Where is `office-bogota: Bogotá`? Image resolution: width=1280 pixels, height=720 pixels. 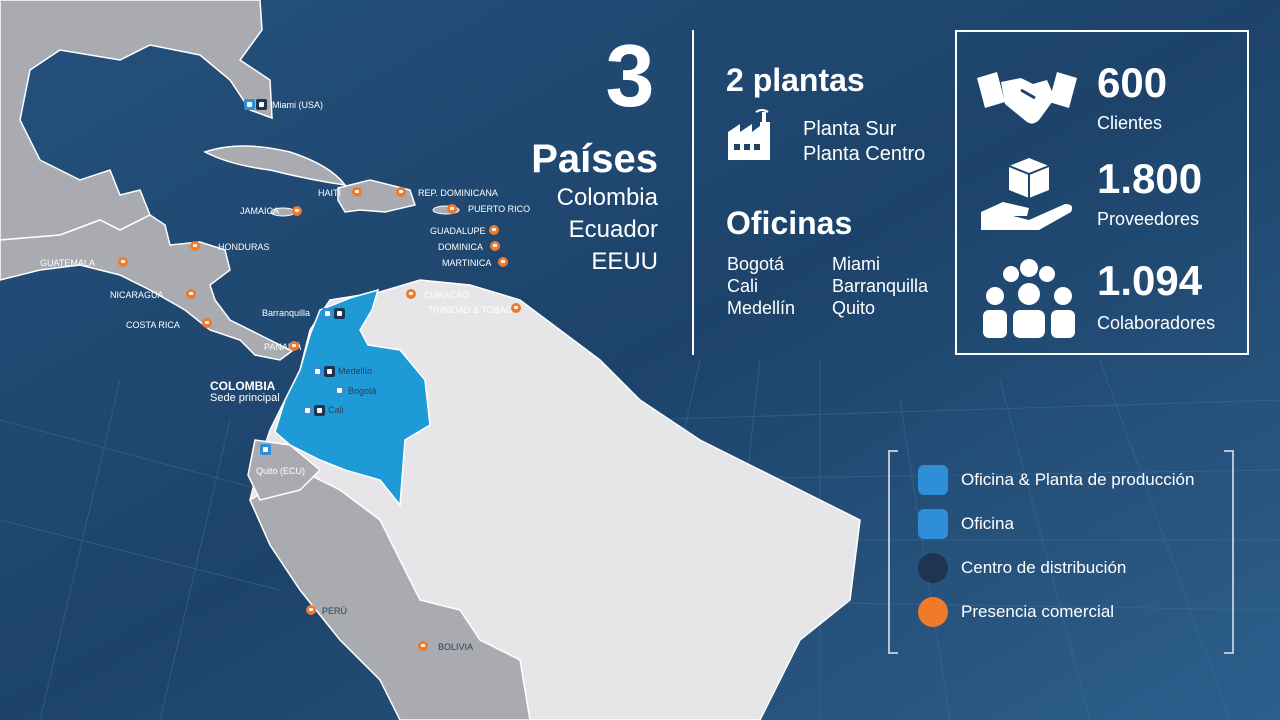
office-bogota: Bogotá is located at coordinates (756, 264).